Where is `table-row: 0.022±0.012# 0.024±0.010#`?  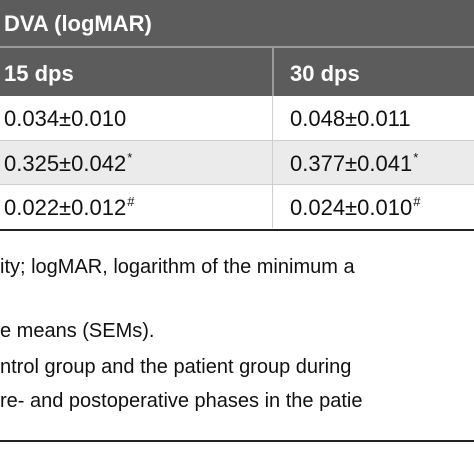
table-row: 0.022±0.012# 0.024±0.010# is located at coordinates (237, 206).